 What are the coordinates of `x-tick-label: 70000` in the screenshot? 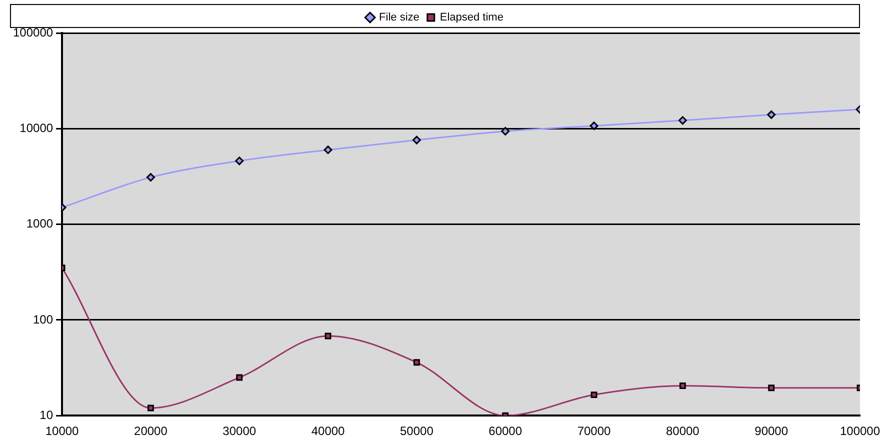 It's located at (594, 431).